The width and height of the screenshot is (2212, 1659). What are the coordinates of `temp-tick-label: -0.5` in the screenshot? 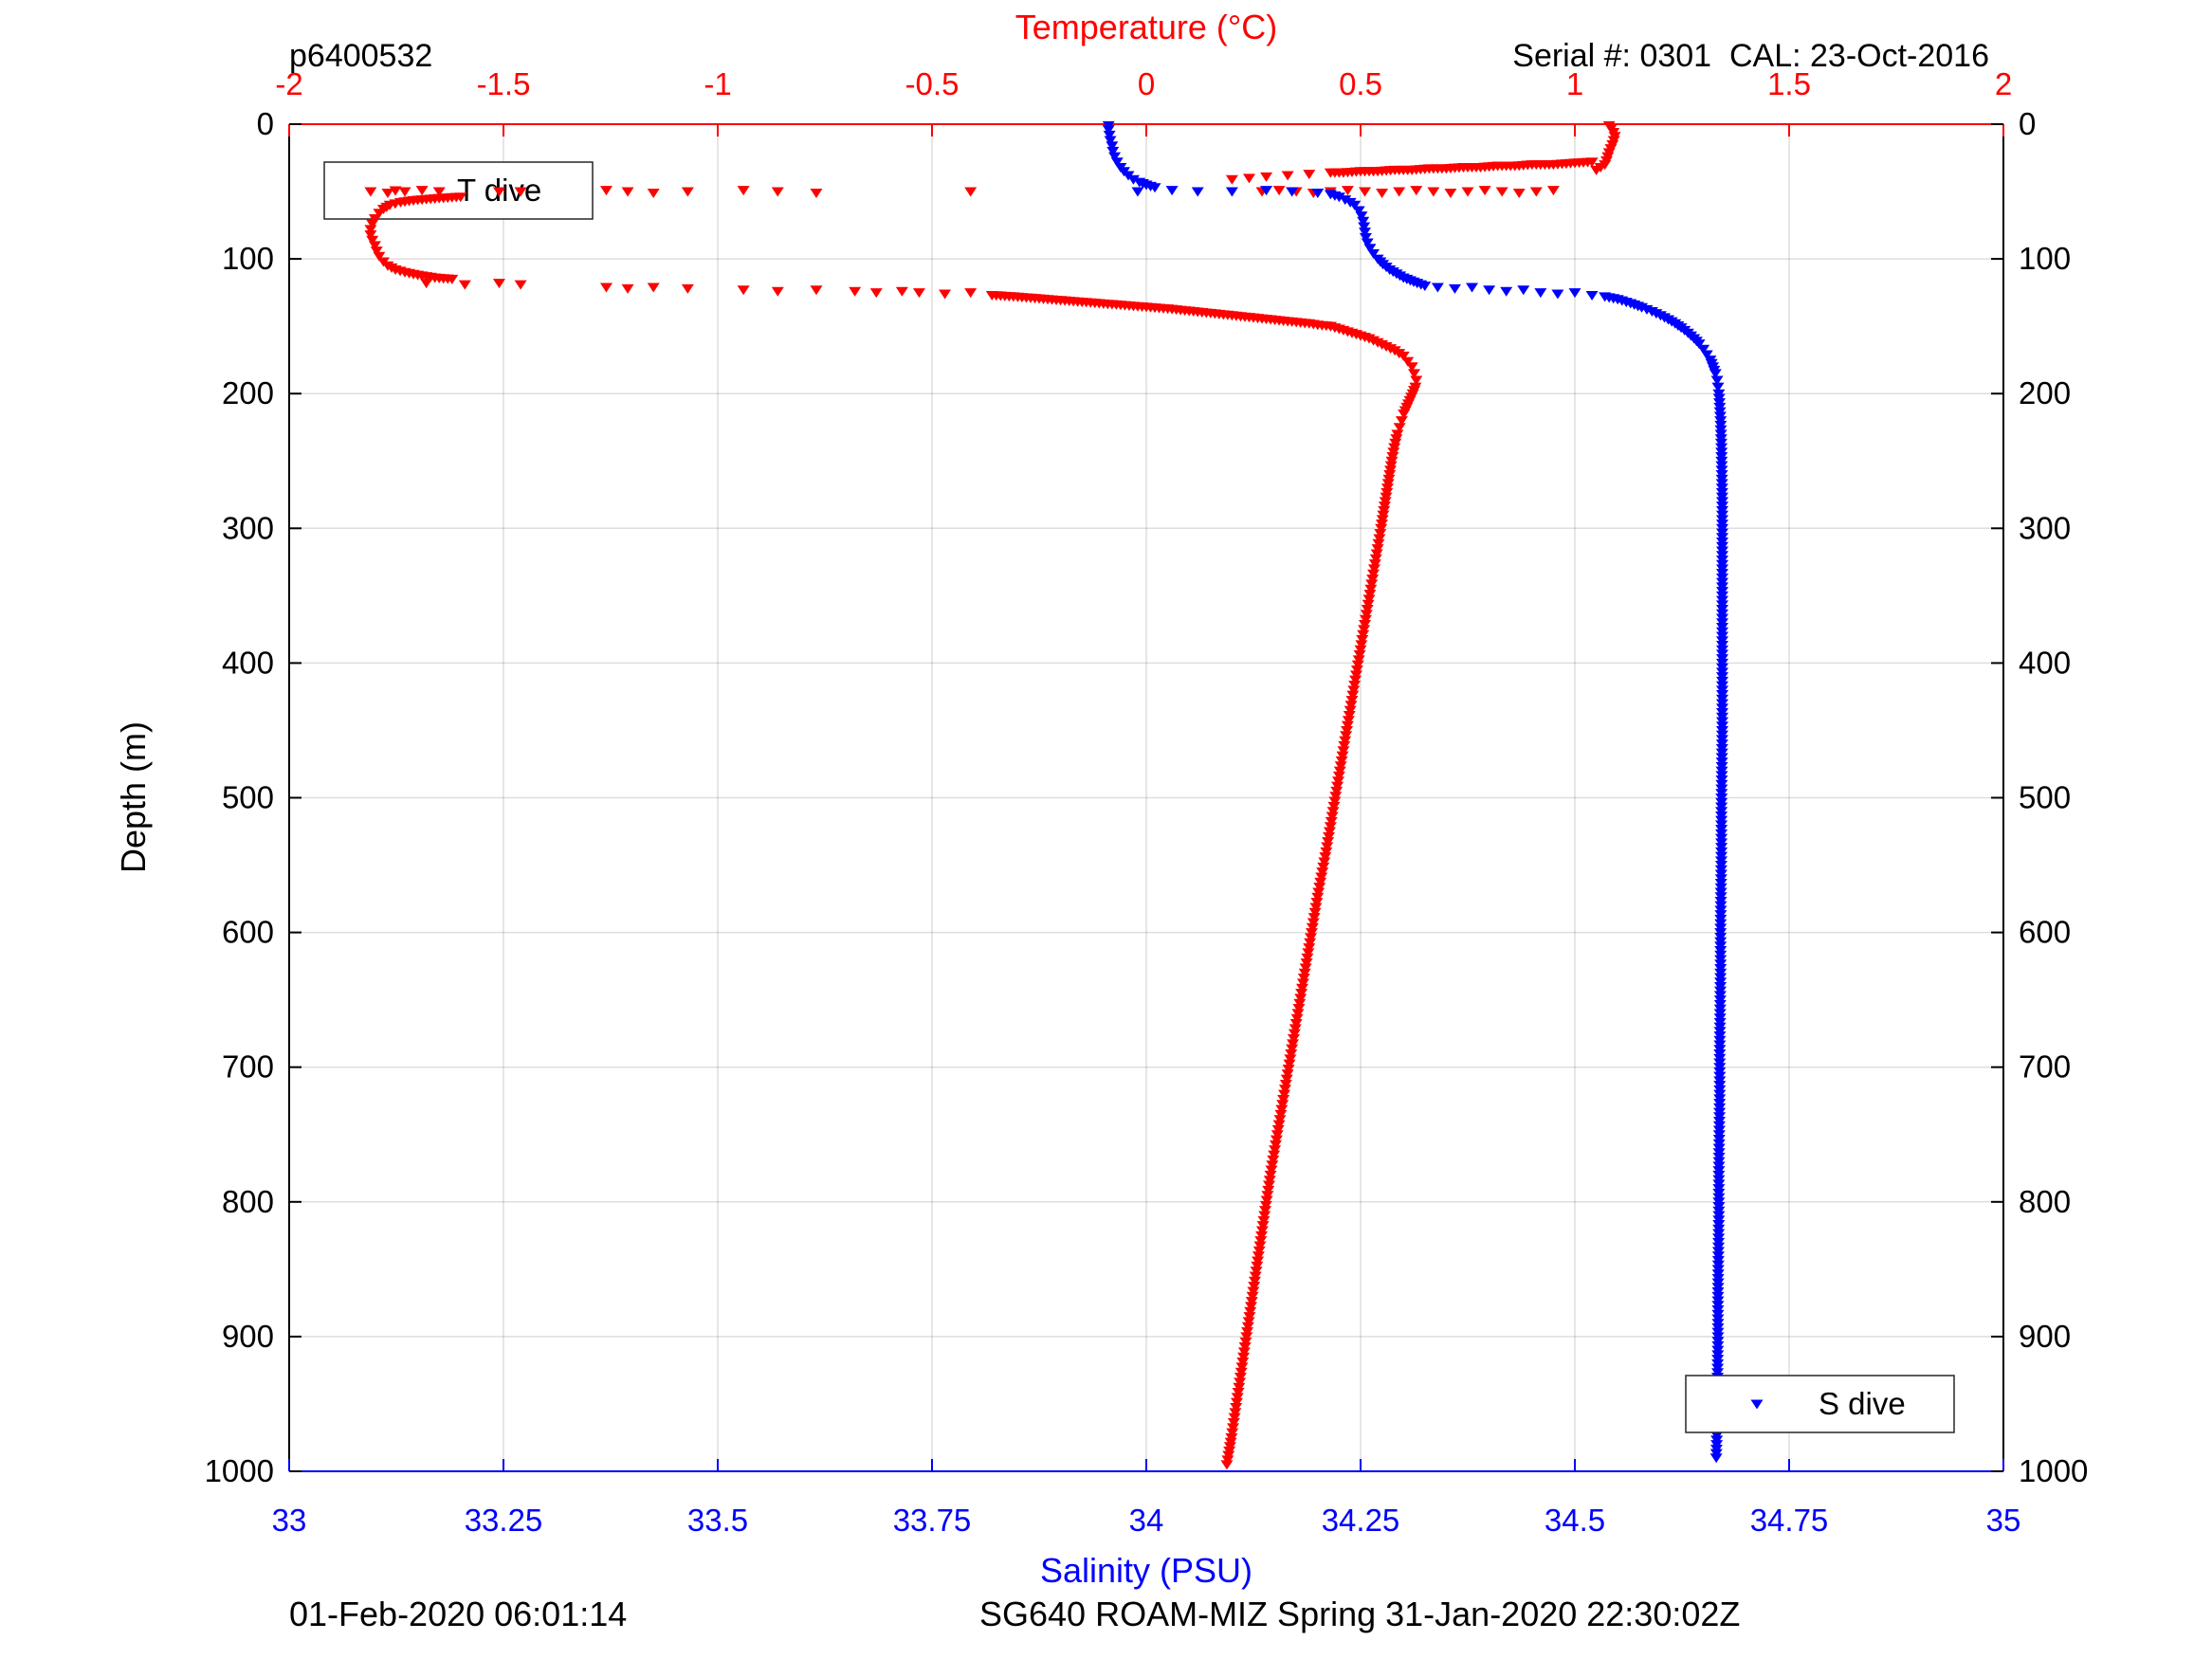 It's located at (932, 83).